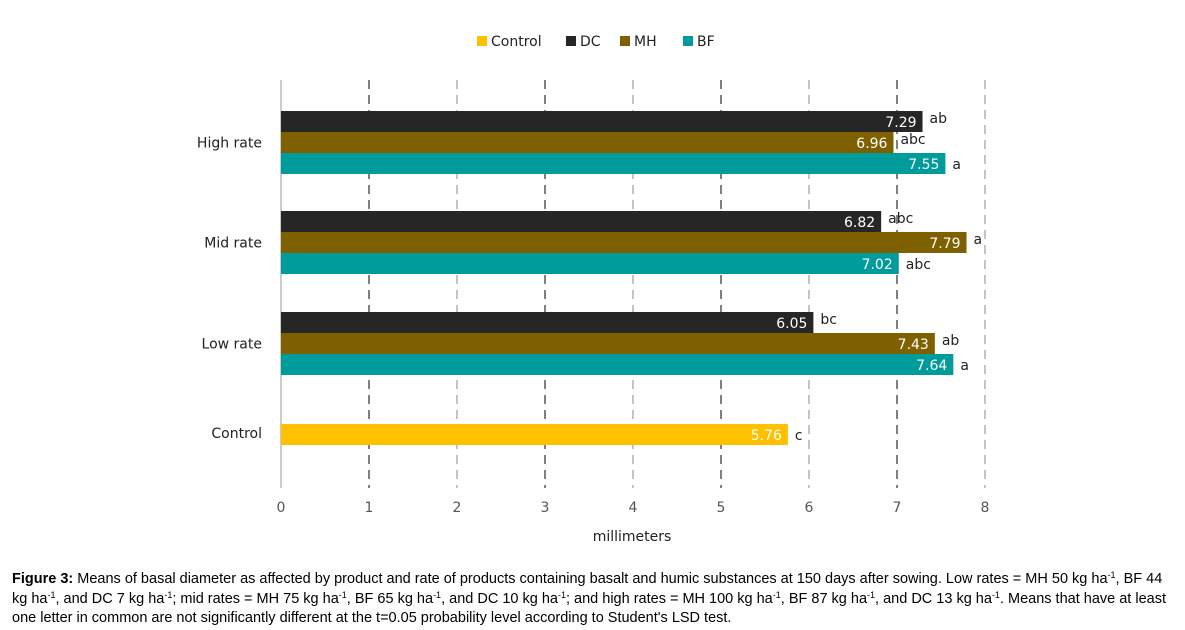  I want to click on bar-value-label: 7.79, so click(944, 244).